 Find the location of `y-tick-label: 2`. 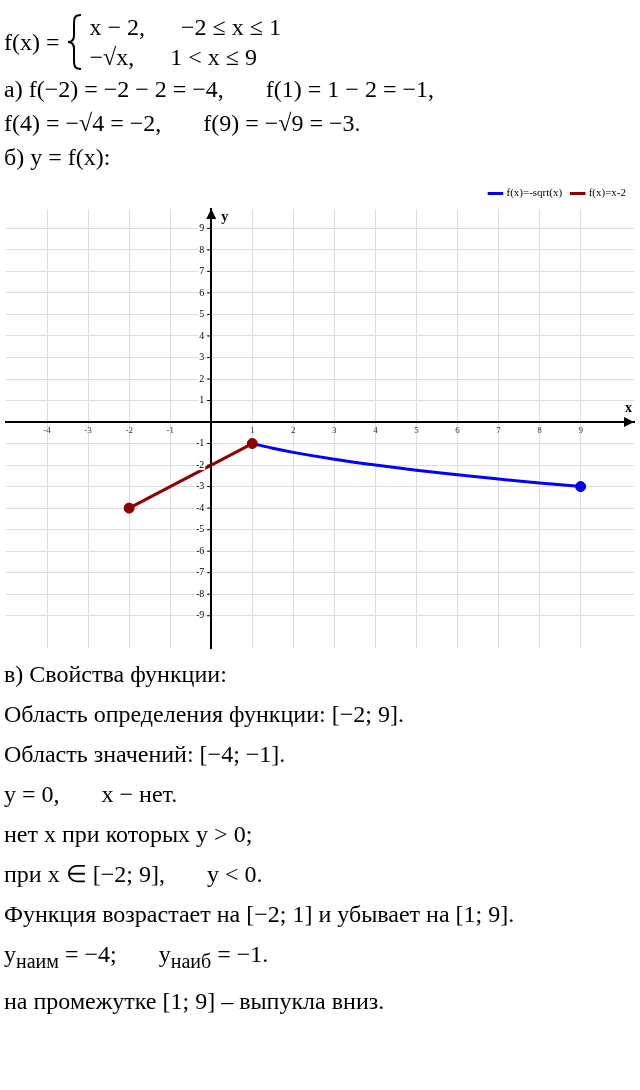

y-tick-label: 2 is located at coordinates (202, 378).